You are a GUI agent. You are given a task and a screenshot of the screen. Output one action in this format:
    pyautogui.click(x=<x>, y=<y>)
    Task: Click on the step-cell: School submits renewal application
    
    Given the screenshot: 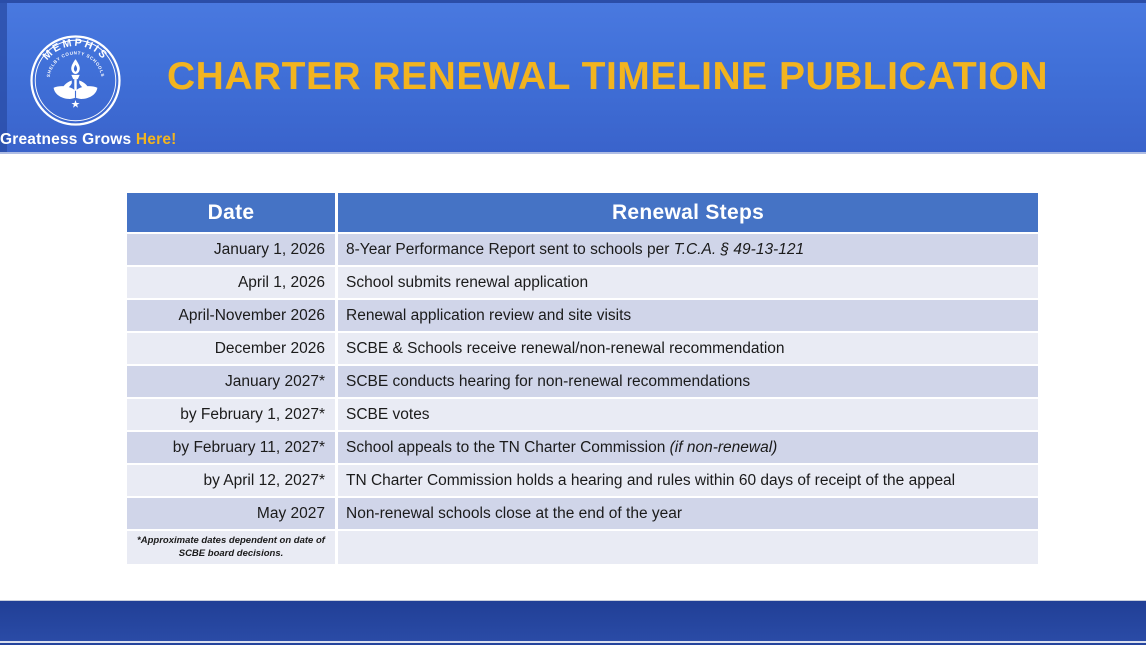 What is the action you would take?
    pyautogui.click(x=688, y=282)
    